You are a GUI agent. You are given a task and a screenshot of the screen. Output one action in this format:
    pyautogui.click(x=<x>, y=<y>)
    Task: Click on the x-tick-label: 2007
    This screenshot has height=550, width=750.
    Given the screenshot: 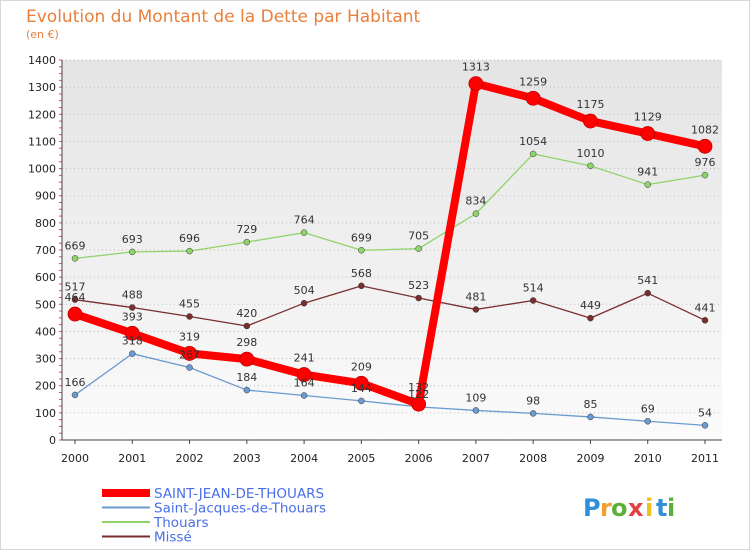 What is the action you would take?
    pyautogui.click(x=476, y=458)
    